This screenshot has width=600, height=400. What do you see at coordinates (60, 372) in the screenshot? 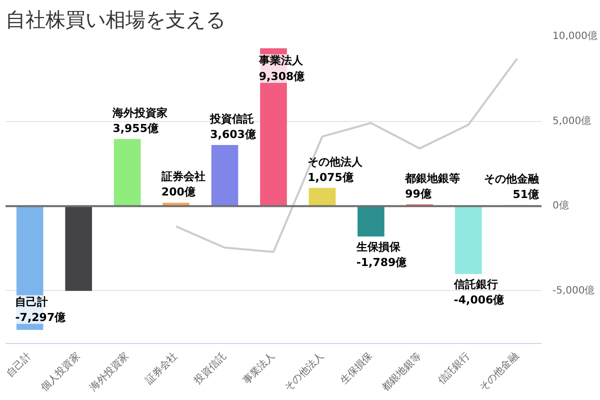
I see `x-tick-label: 個人投資家` at bounding box center [60, 372].